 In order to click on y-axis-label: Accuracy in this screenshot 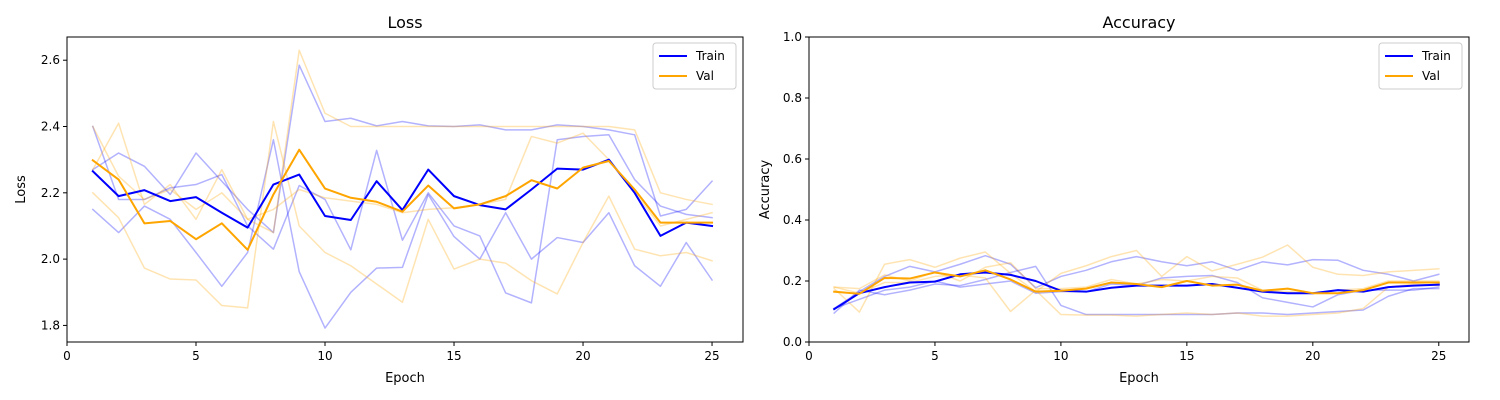, I will do `click(765, 190)`.